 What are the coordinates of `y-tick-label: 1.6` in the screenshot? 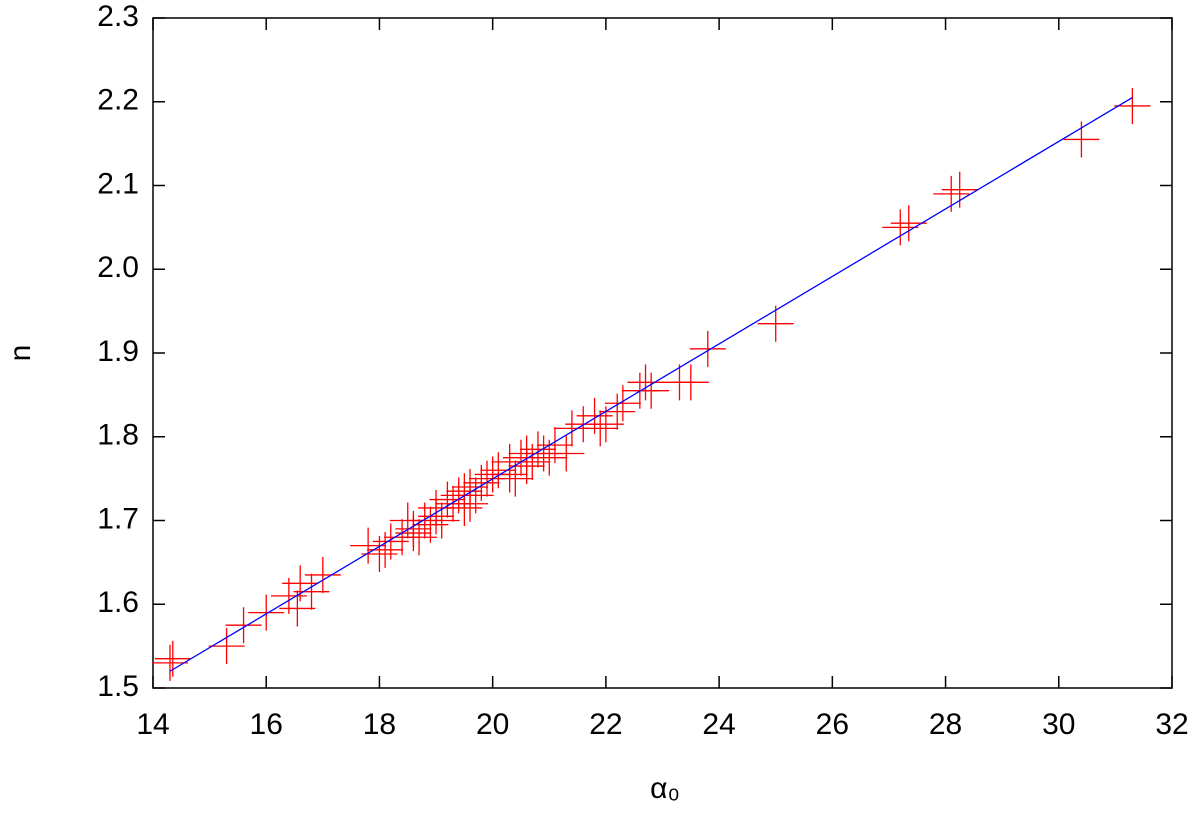 It's located at (118, 602).